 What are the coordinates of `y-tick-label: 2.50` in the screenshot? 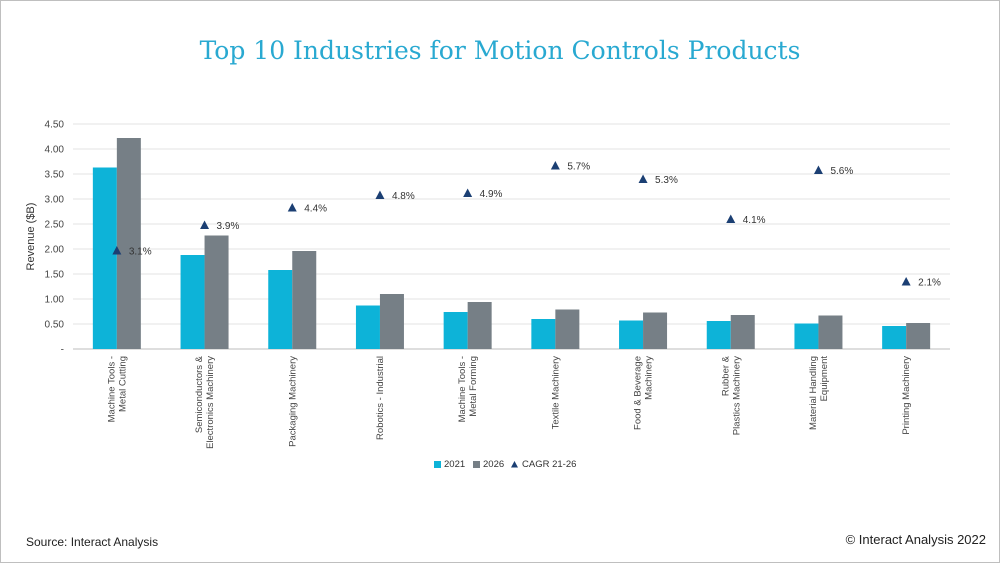 It's located at (55, 225).